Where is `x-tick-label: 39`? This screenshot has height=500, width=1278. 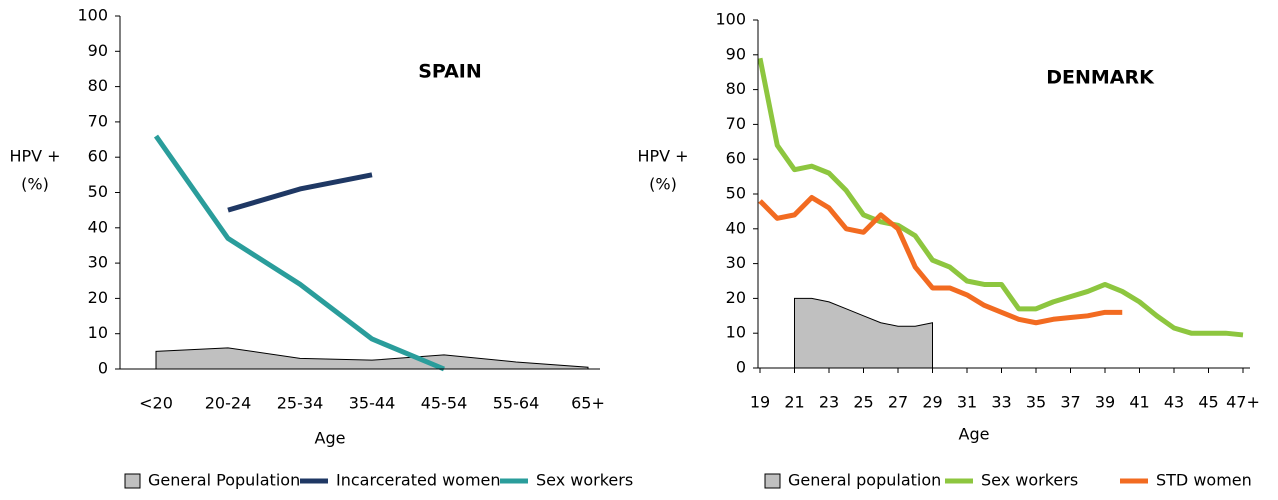
x-tick-label: 39 is located at coordinates (1105, 402).